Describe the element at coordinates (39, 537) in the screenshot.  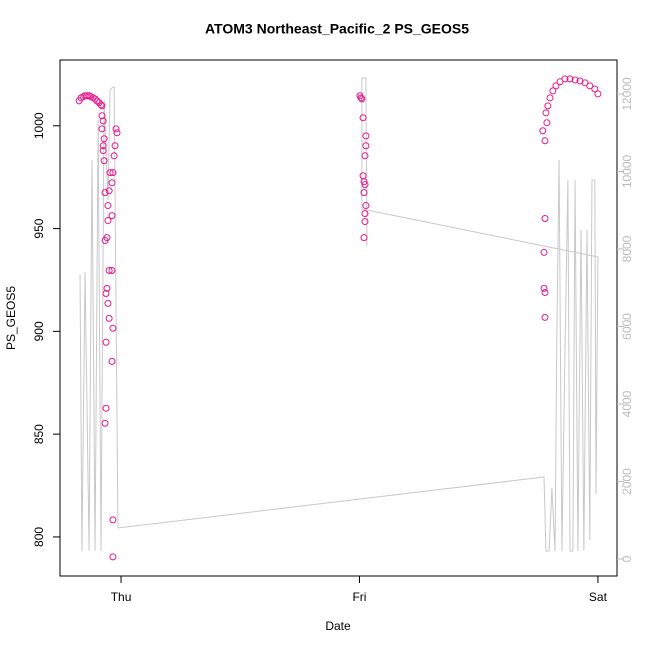
I see `y-tick-label: 800` at that location.